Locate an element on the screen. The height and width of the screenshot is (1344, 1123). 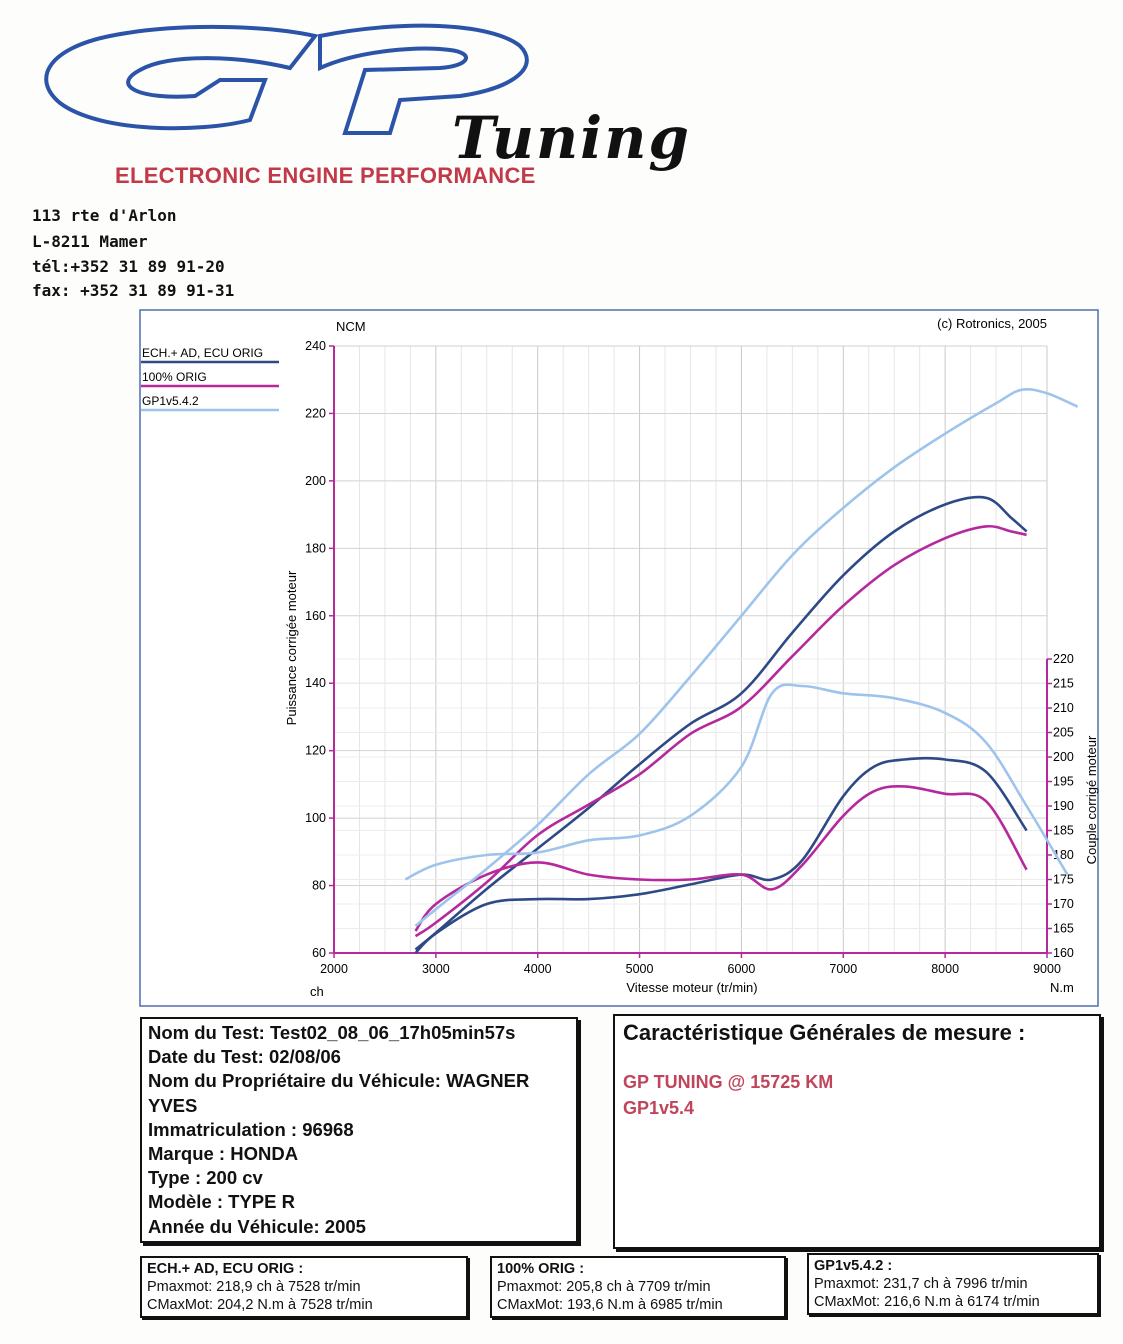
logo-word: Tuning is located at coordinates (571, 138).